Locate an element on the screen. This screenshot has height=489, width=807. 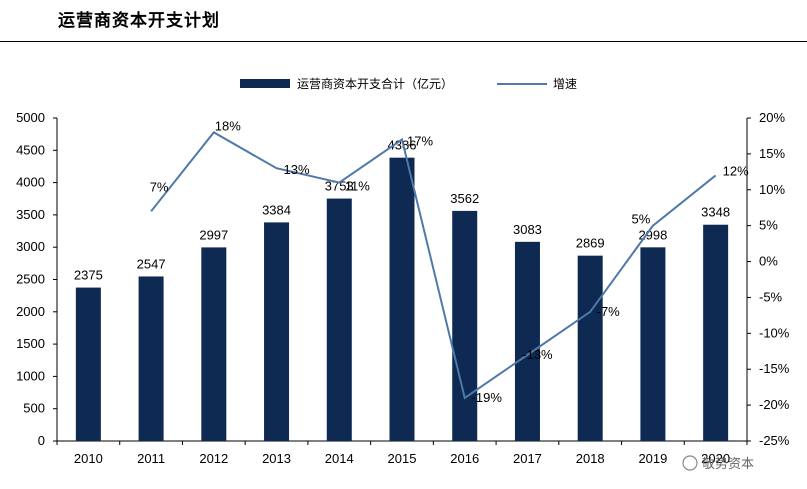
bar-2013 is located at coordinates (277, 331).